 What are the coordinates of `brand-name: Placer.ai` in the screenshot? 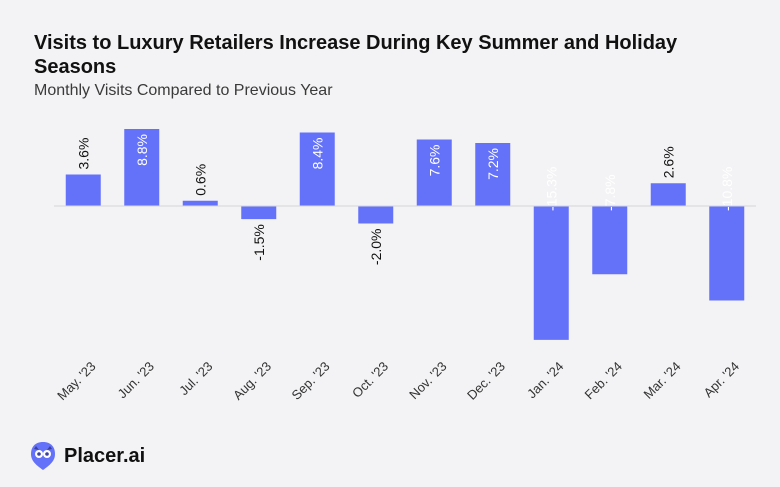 It's located at (105, 455).